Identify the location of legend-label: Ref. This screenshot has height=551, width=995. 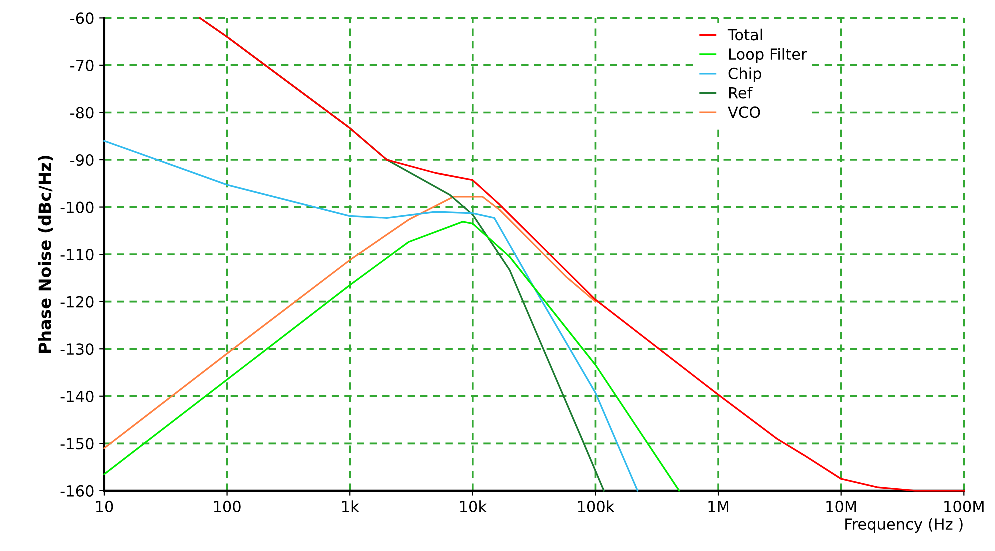
(741, 92).